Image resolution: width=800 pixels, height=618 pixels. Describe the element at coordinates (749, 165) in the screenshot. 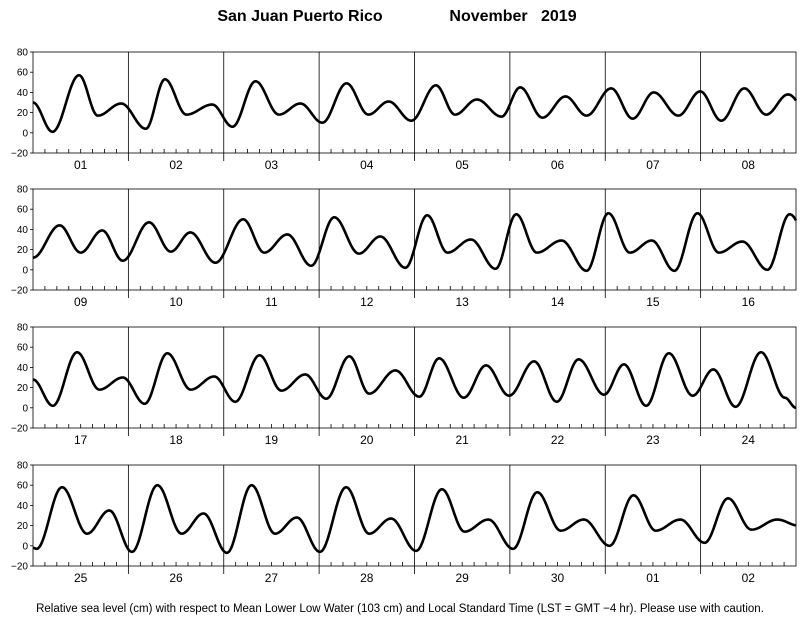

I see `day-label: 08` at that location.